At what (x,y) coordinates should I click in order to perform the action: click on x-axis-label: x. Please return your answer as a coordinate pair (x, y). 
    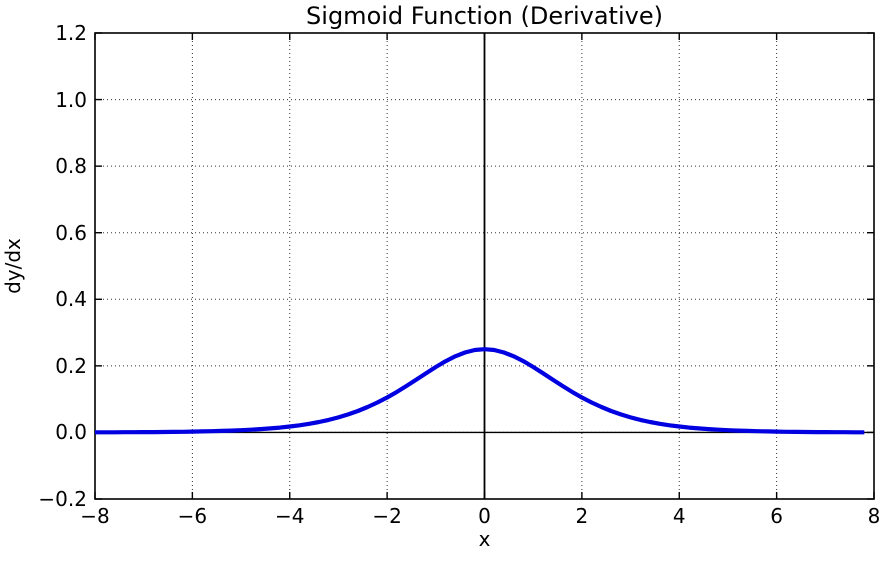
    Looking at the image, I should click on (484, 539).